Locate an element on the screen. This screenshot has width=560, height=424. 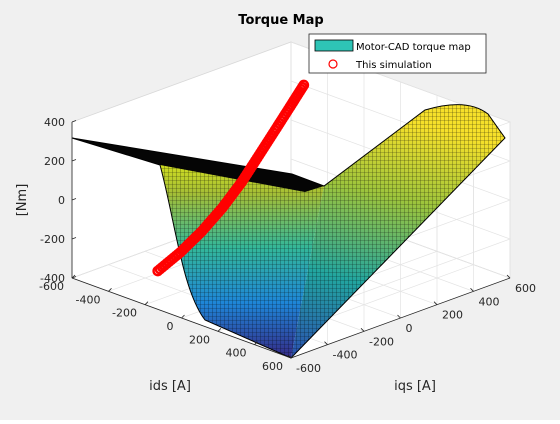
z-tick-label: -400 is located at coordinates (52, 278).